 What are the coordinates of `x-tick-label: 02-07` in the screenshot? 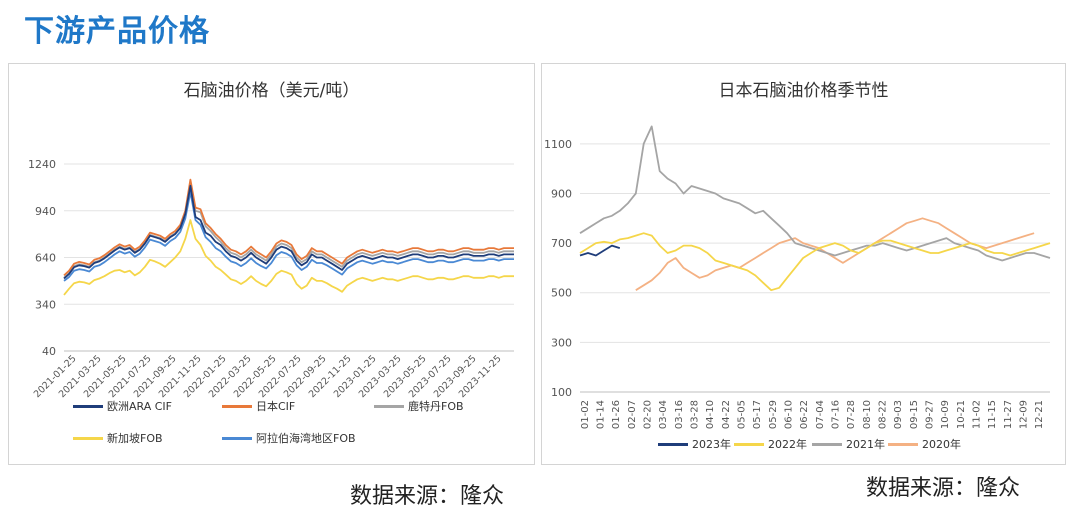 It's located at (632, 414).